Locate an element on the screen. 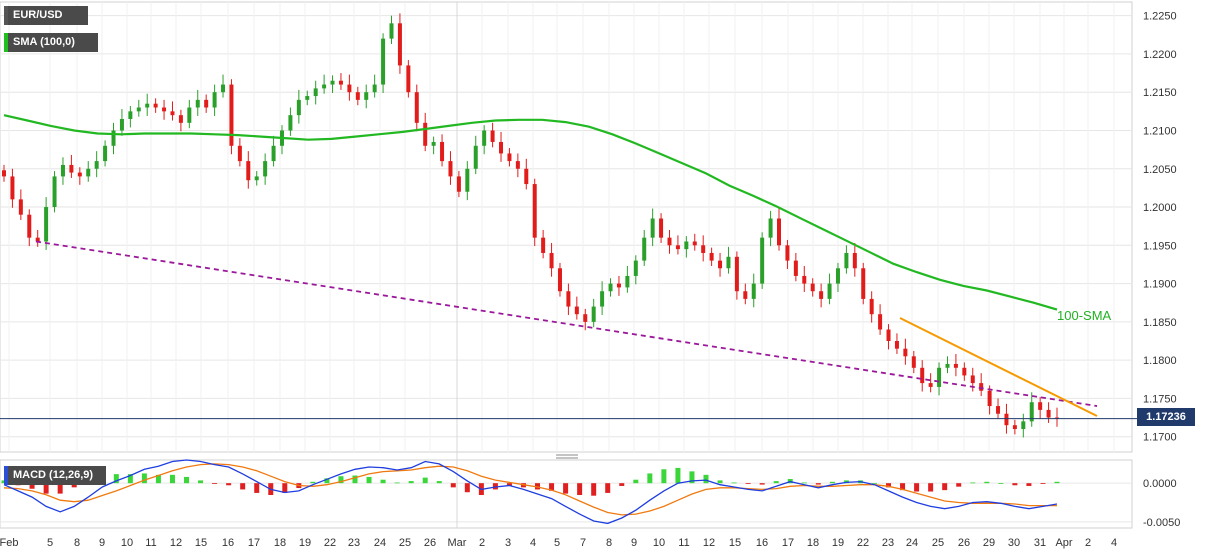 This screenshot has width=1207, height=555. time-tick-label: Feb is located at coordinates (9, 543).